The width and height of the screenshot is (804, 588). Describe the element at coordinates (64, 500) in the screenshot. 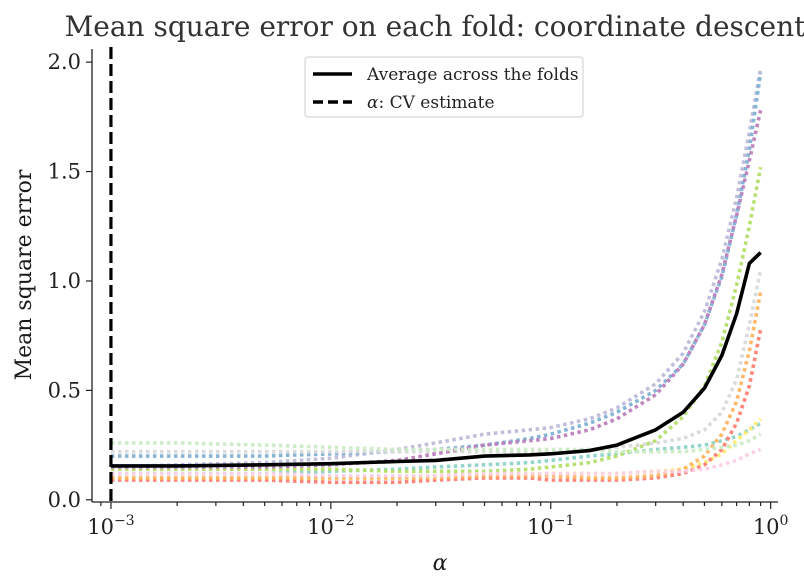

I see `y-tick-label: 0.0` at that location.